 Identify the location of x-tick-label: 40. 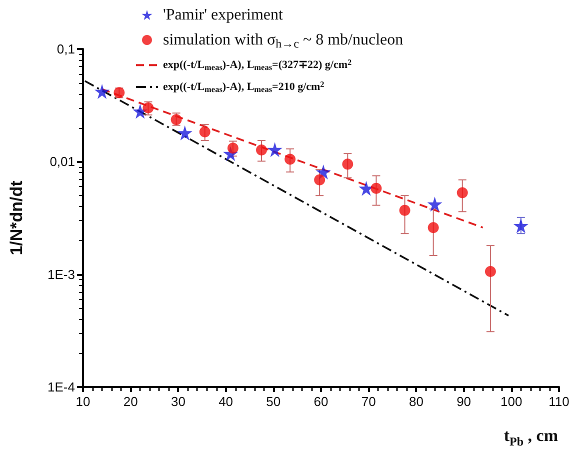
(226, 401).